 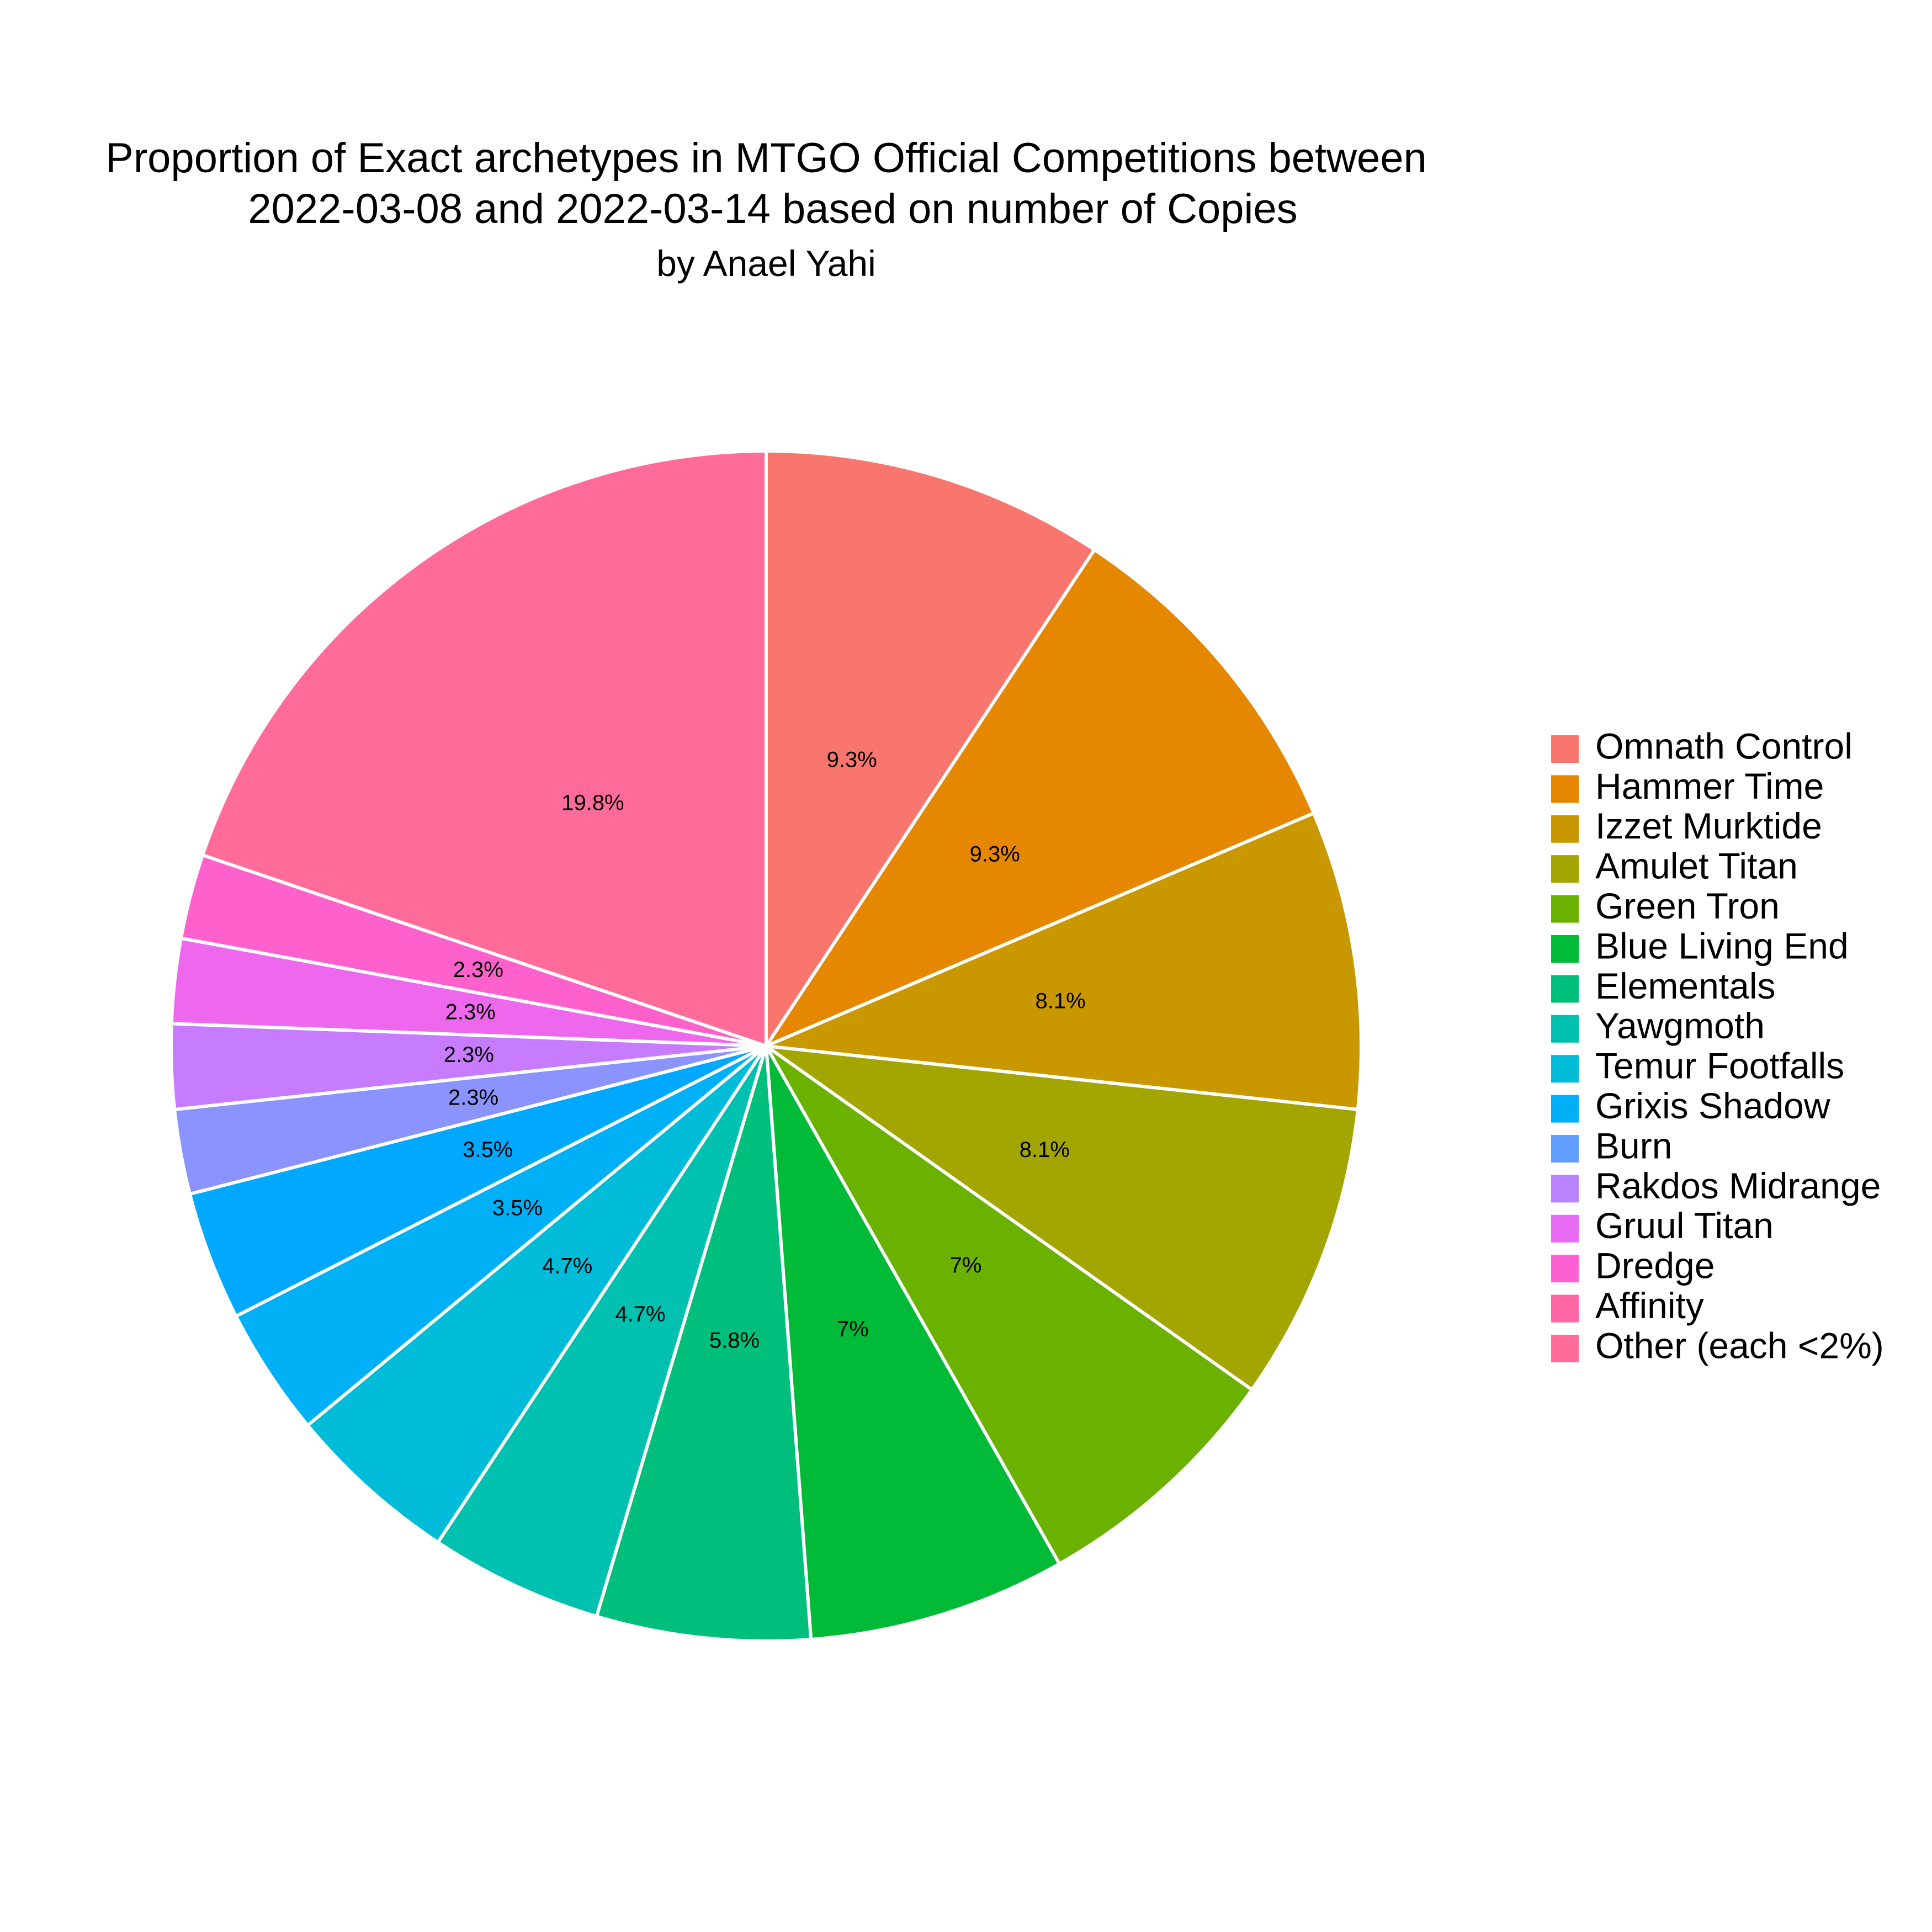 I want to click on legend-swatch-affinity, so click(x=1565, y=1308).